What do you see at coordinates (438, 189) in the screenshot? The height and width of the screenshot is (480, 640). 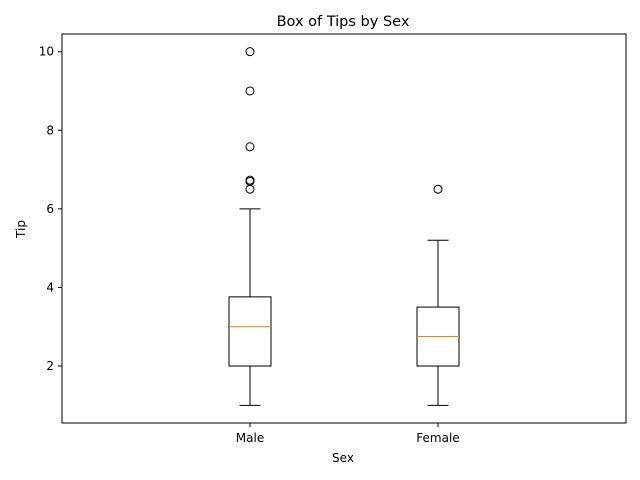 I see `outlier-female` at bounding box center [438, 189].